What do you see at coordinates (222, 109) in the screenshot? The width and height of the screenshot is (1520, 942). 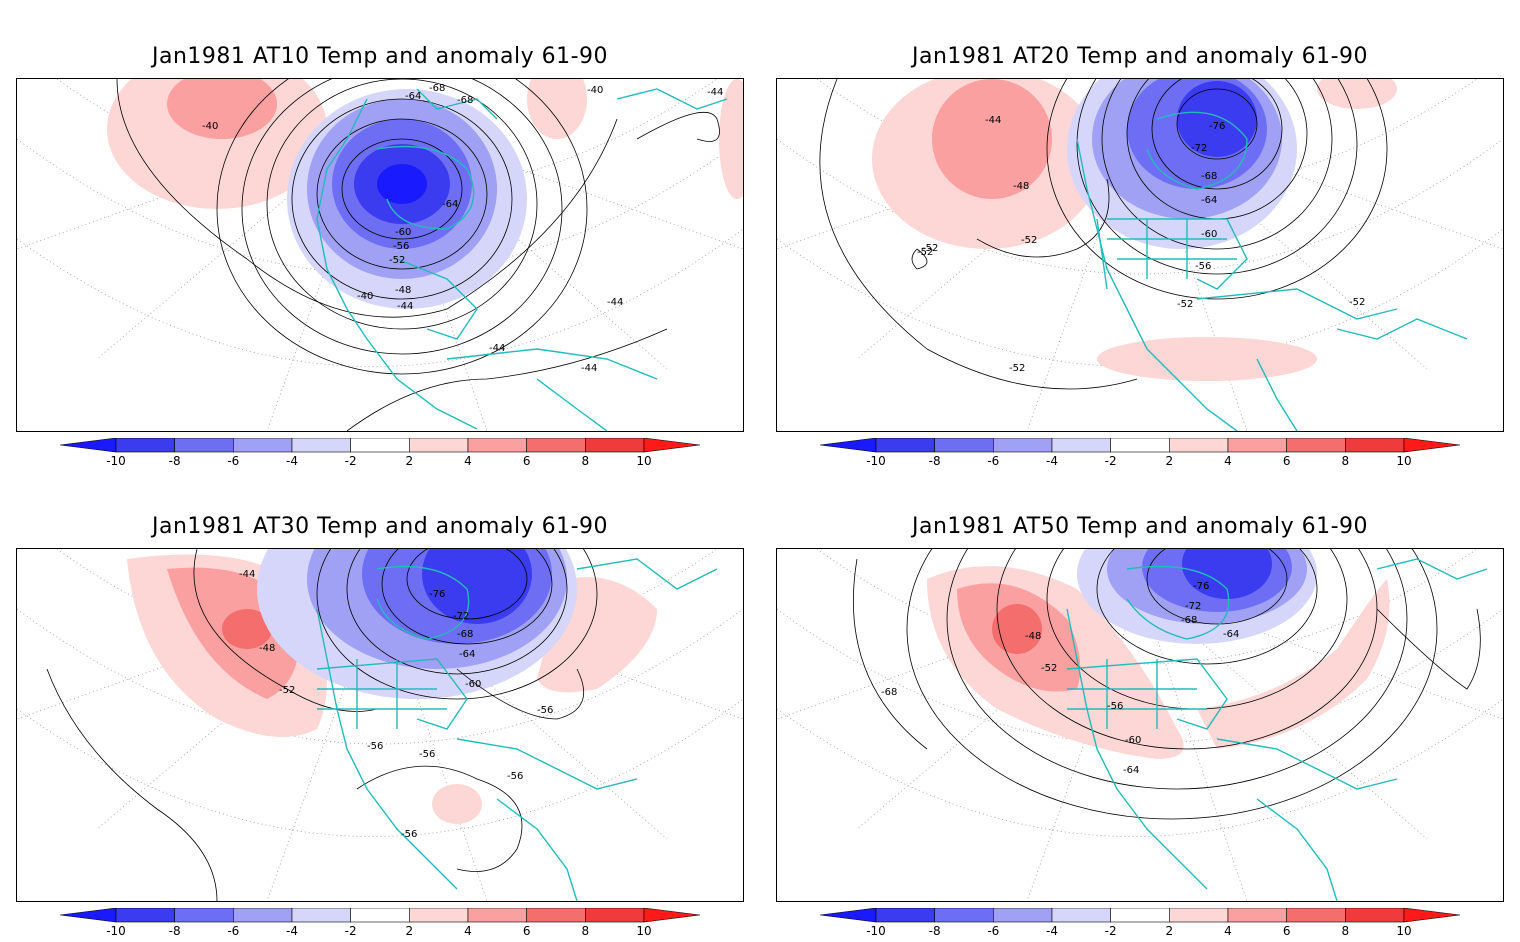 I see `warm-anomaly-core` at bounding box center [222, 109].